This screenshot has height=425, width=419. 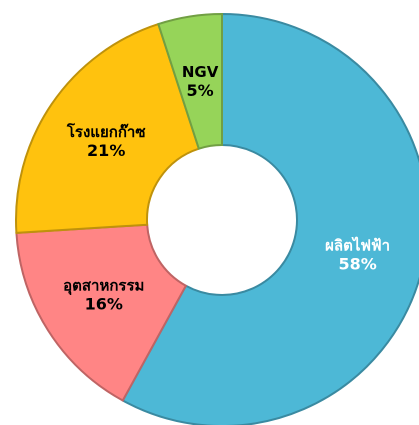 I want to click on slice-category-label: โรงแยกก๊าซ, so click(x=106, y=131).